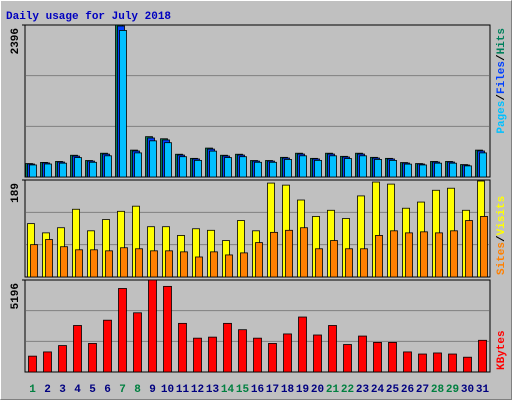 Image resolution: width=512 pixels, height=400 pixels. I want to click on legend: Sites/Visits, so click(502, 235).